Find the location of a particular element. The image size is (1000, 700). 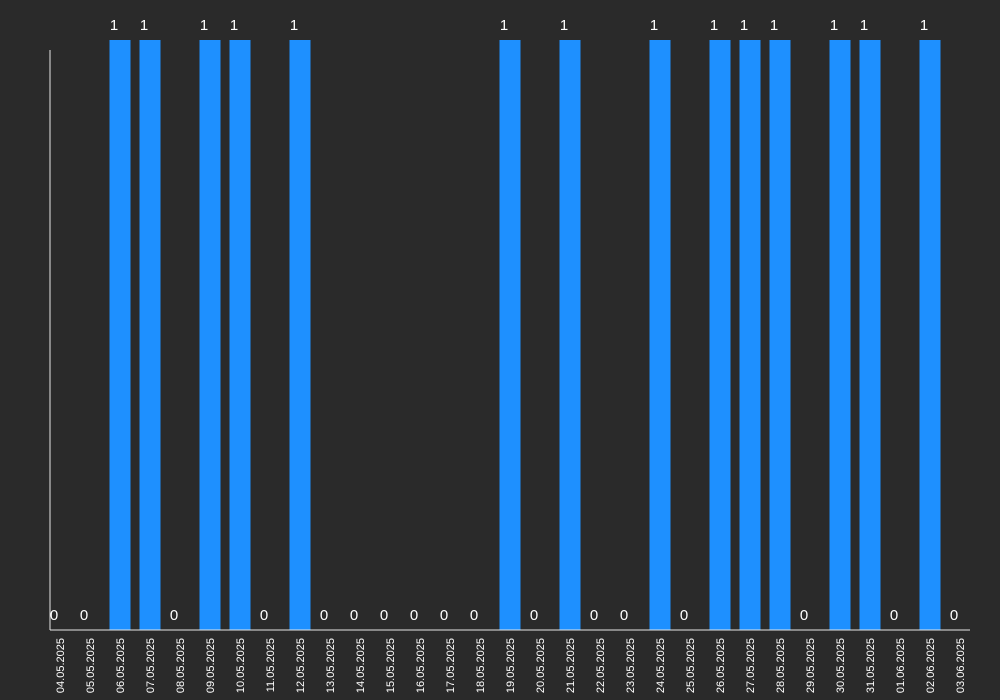

value-label-06.05.2025: 1 is located at coordinates (114, 25).